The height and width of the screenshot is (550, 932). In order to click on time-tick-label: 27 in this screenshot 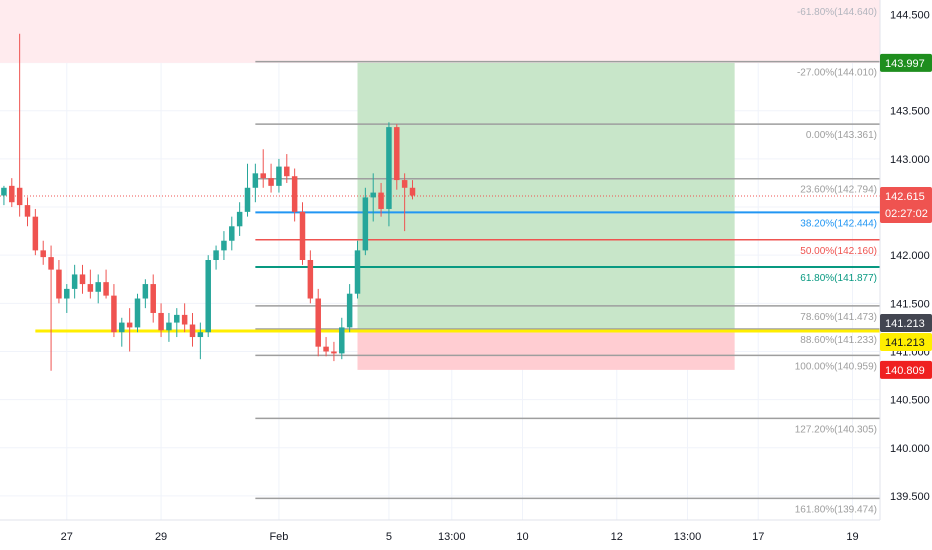, I will do `click(67, 537)`.